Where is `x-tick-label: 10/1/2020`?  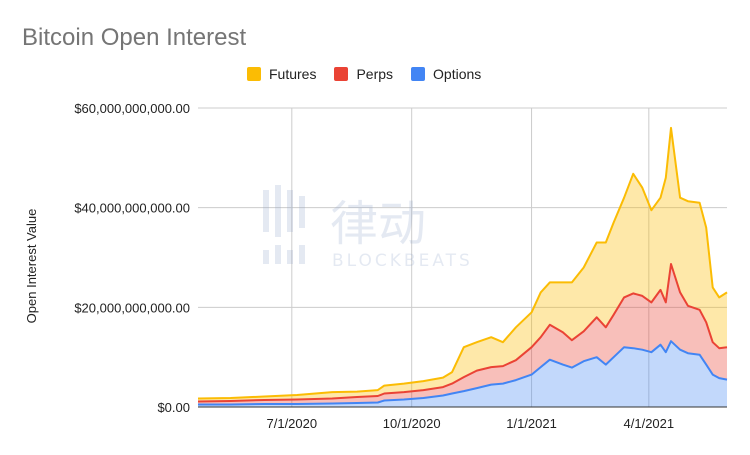 x-tick-label: 10/1/2020 is located at coordinates (412, 423).